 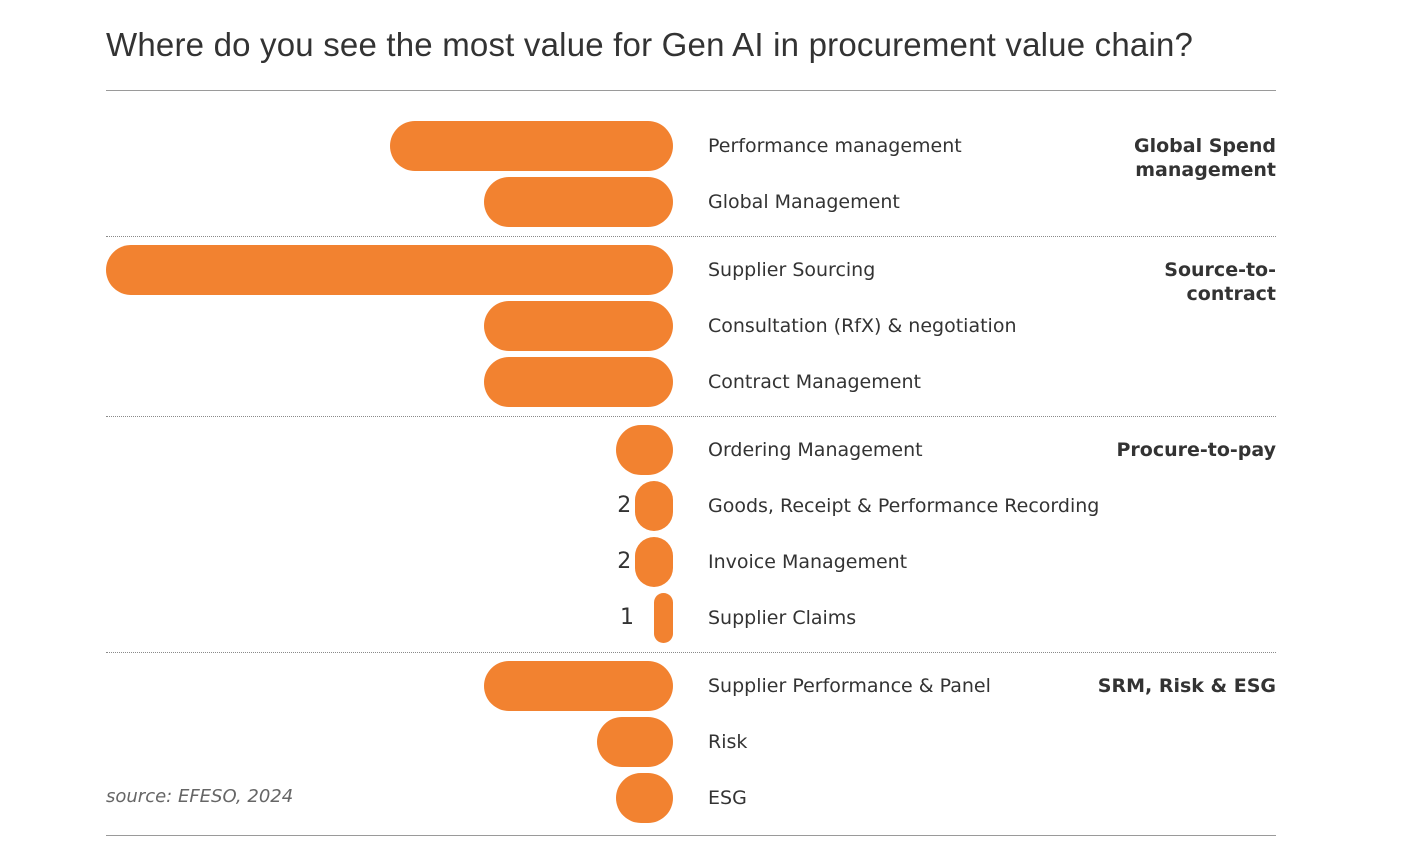 I want to click on category-label: Risk, so click(x=728, y=742).